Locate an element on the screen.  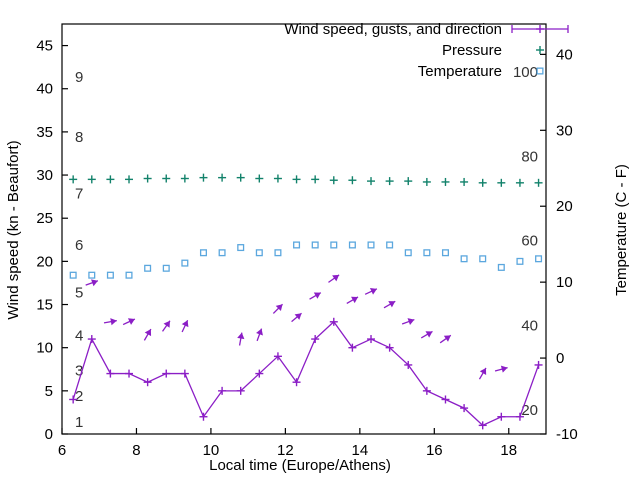
y2-tick-label: 10 is located at coordinates (564, 282).